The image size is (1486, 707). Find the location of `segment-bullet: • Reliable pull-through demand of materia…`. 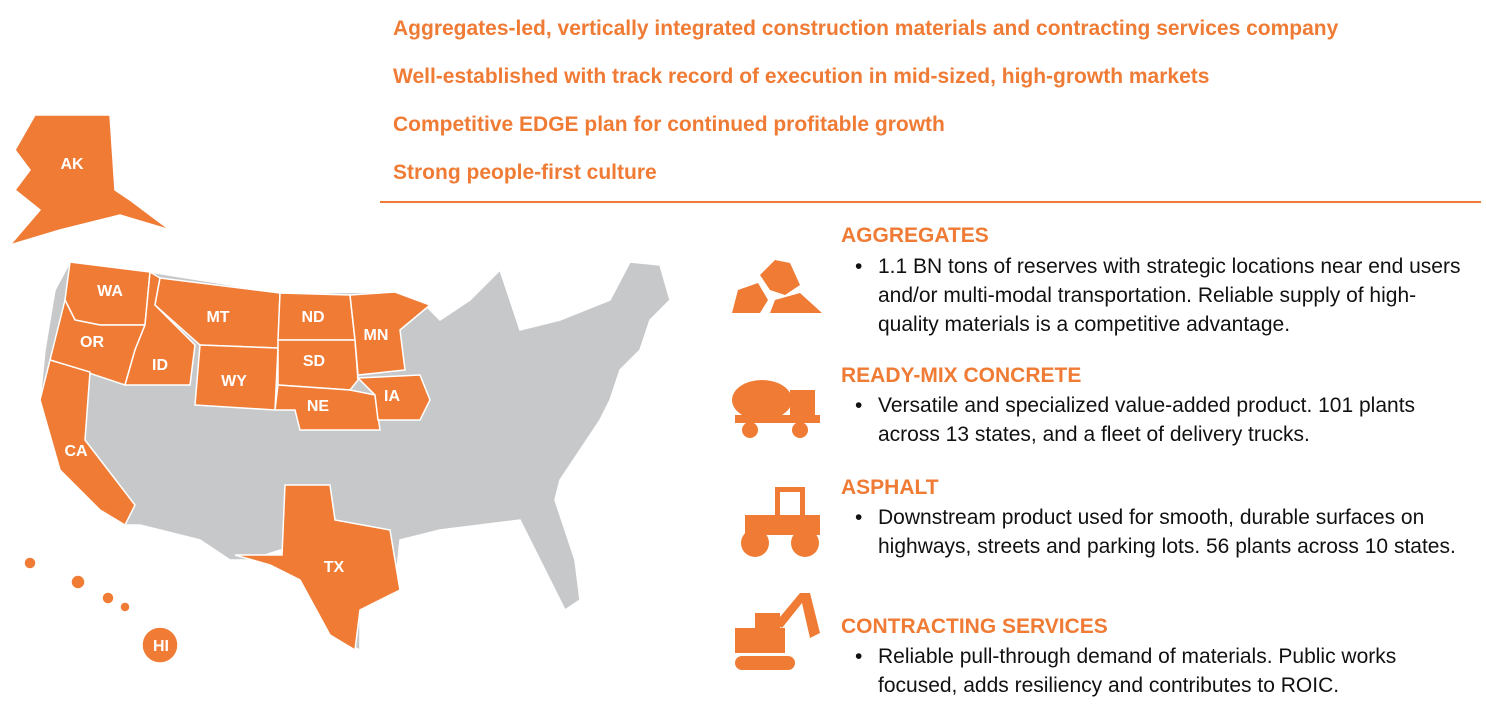

segment-bullet: • Reliable pull-through demand of materia… is located at coordinates (1160, 671).